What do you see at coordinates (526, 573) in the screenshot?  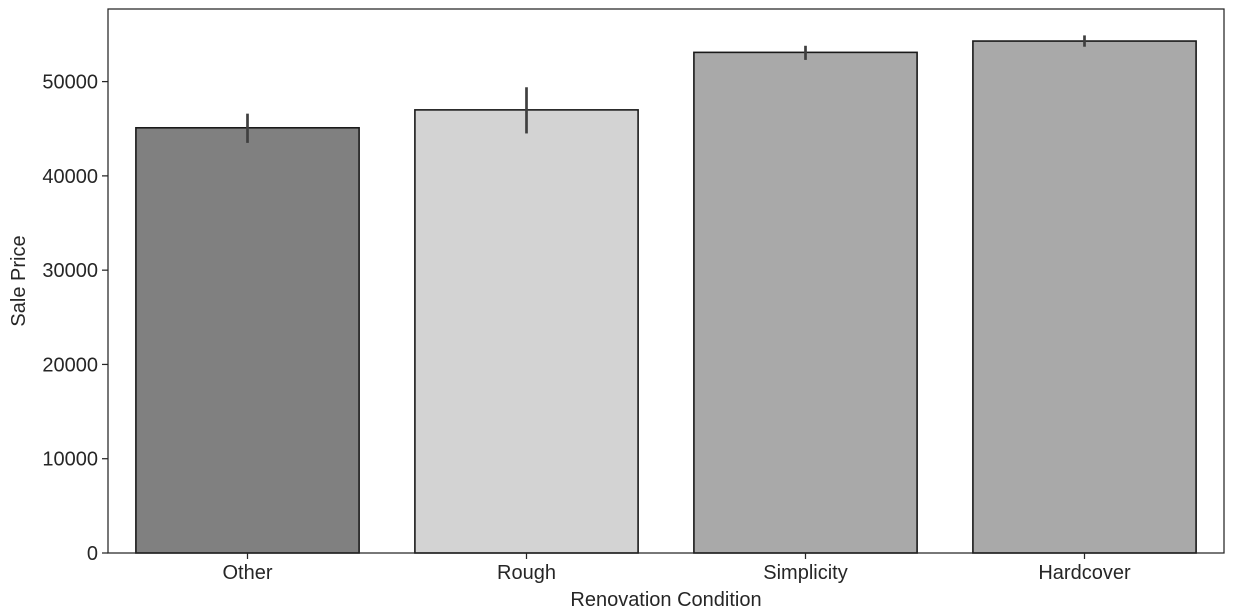 I see `x-tick-label: Rough` at bounding box center [526, 573].